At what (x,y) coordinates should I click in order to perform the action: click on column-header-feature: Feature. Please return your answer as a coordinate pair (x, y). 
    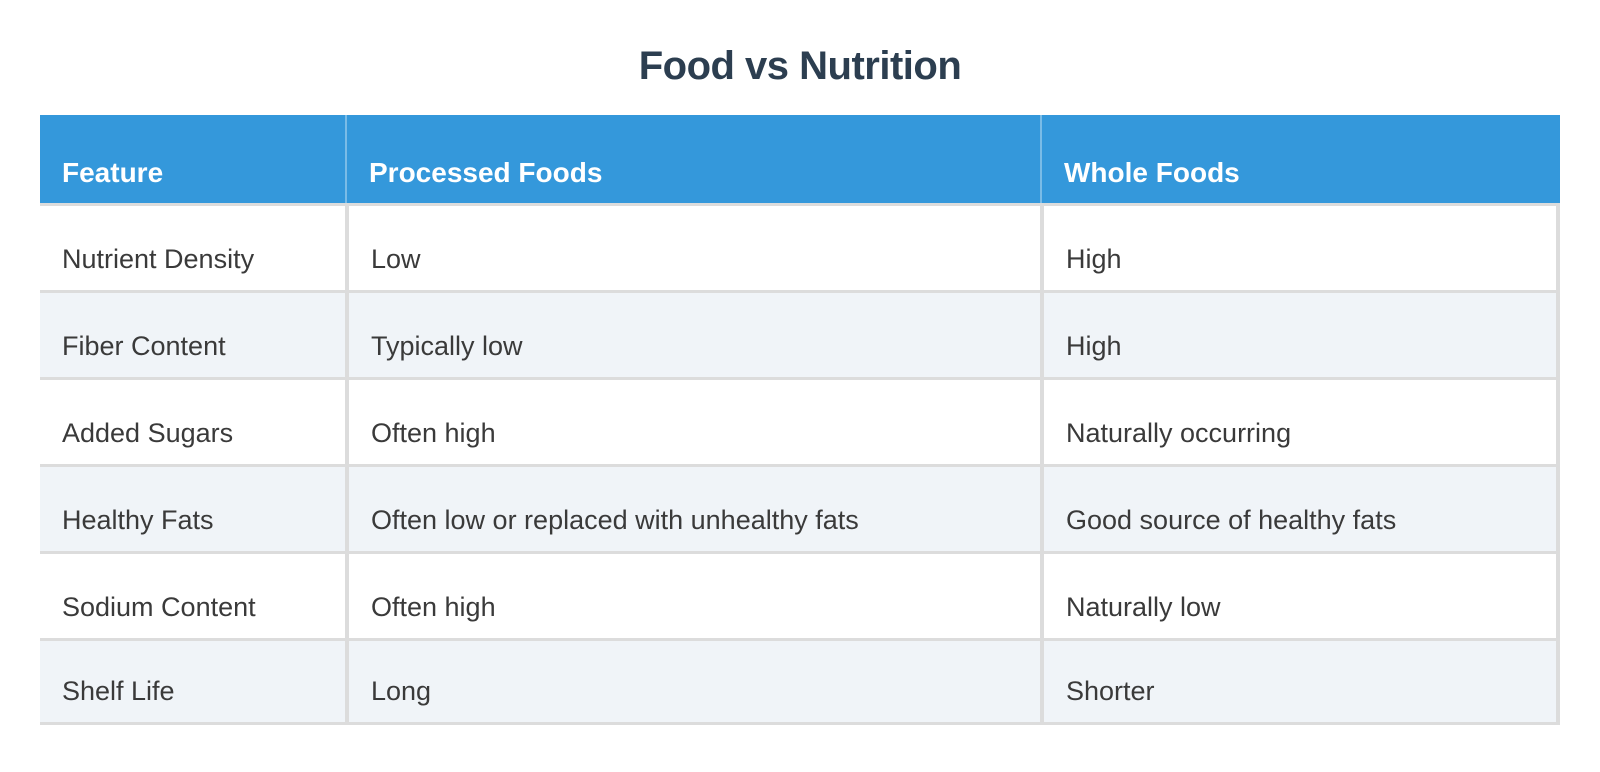
    Looking at the image, I should click on (192, 159).